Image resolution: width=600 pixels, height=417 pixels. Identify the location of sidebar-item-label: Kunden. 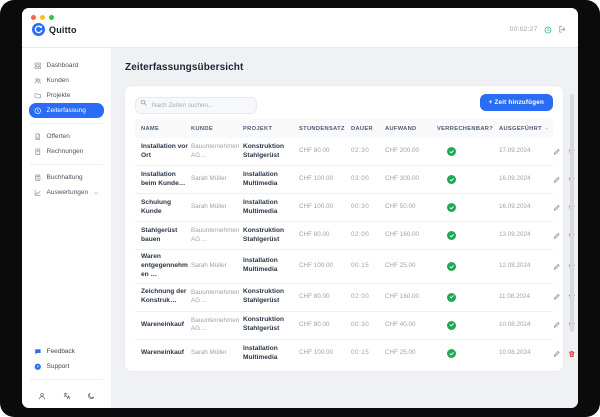
(57, 80).